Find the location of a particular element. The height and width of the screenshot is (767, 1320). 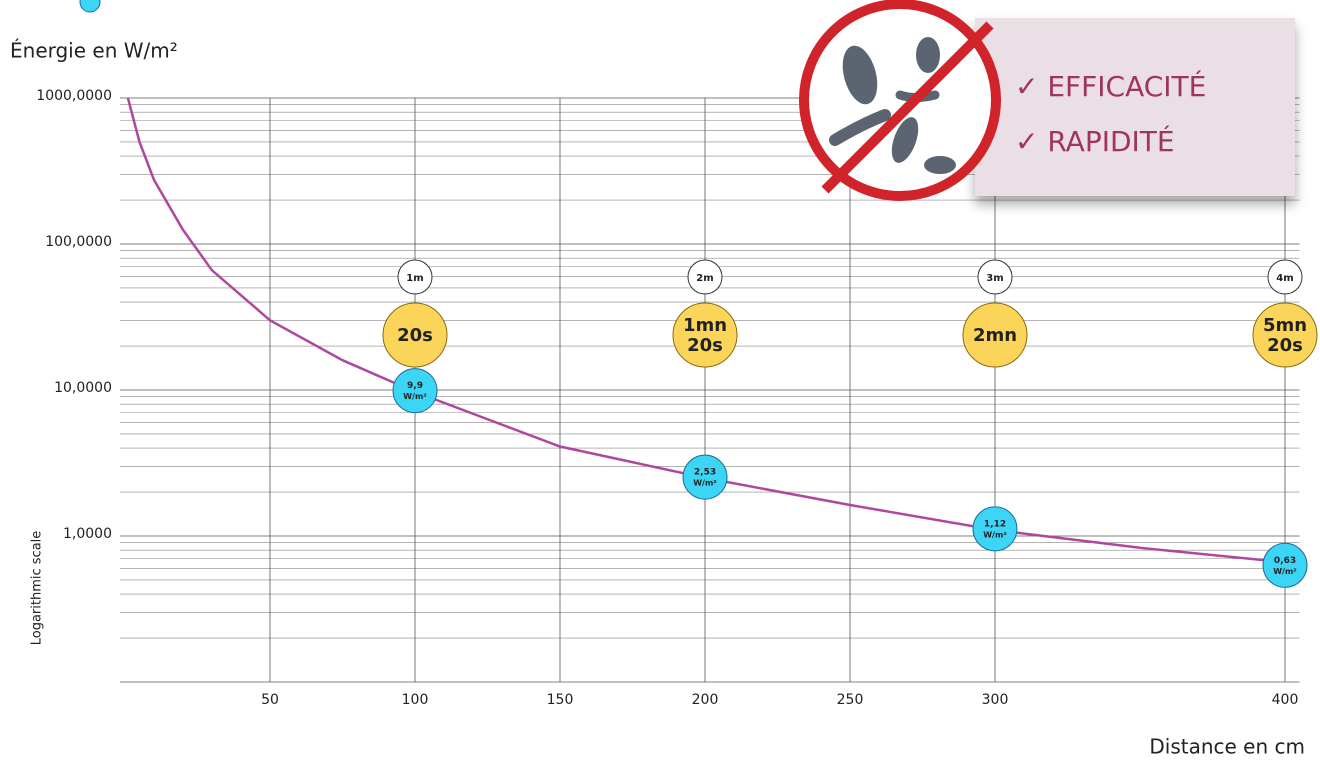

x-tick-label: 200 is located at coordinates (705, 700).